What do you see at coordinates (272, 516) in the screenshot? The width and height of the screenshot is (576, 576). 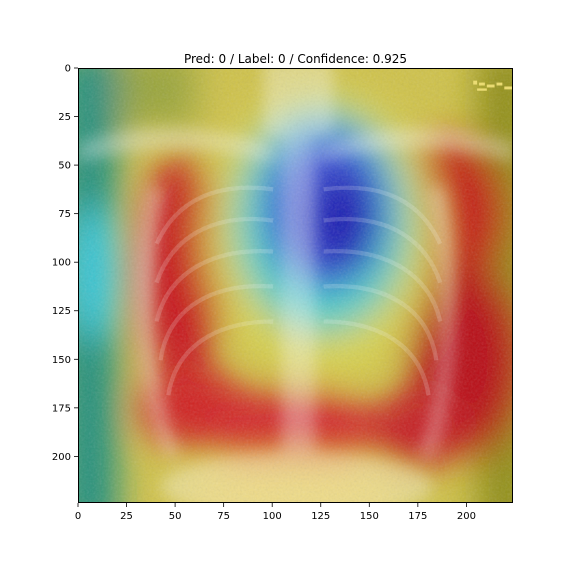 I see `x-tick-label: 100` at bounding box center [272, 516].